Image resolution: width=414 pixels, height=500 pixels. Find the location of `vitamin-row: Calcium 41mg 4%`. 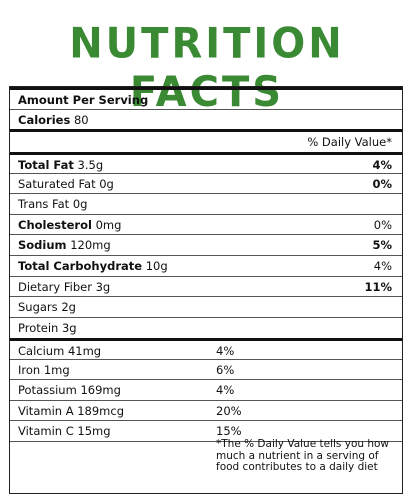

vitamin-row: Calcium 41mg 4% is located at coordinates (206, 349).